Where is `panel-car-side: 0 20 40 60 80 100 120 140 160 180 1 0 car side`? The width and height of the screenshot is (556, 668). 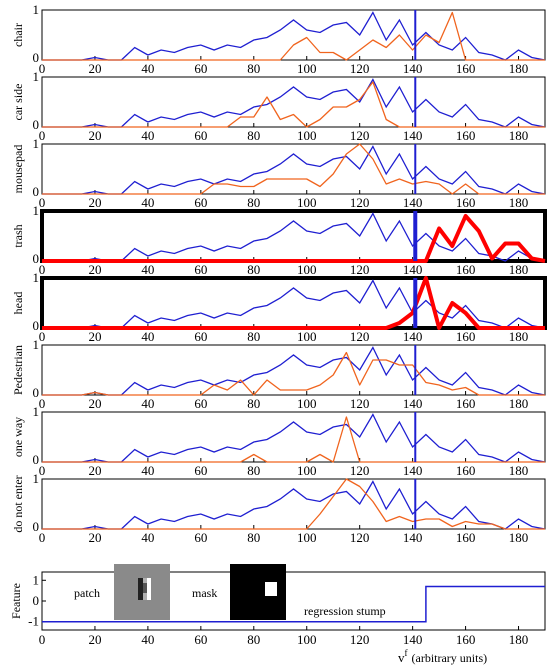 panel-car-side: 0 20 40 60 80 100 120 140 160 180 1 0 car side is located at coordinates (278, 106).